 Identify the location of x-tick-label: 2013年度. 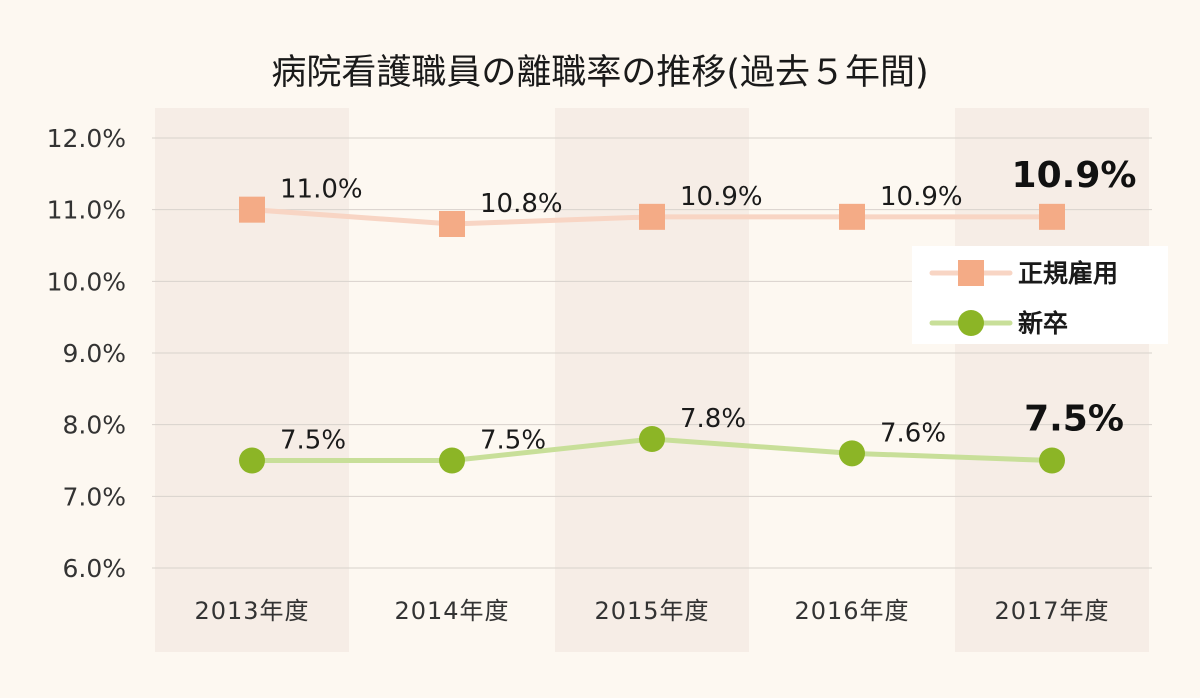
(251, 611).